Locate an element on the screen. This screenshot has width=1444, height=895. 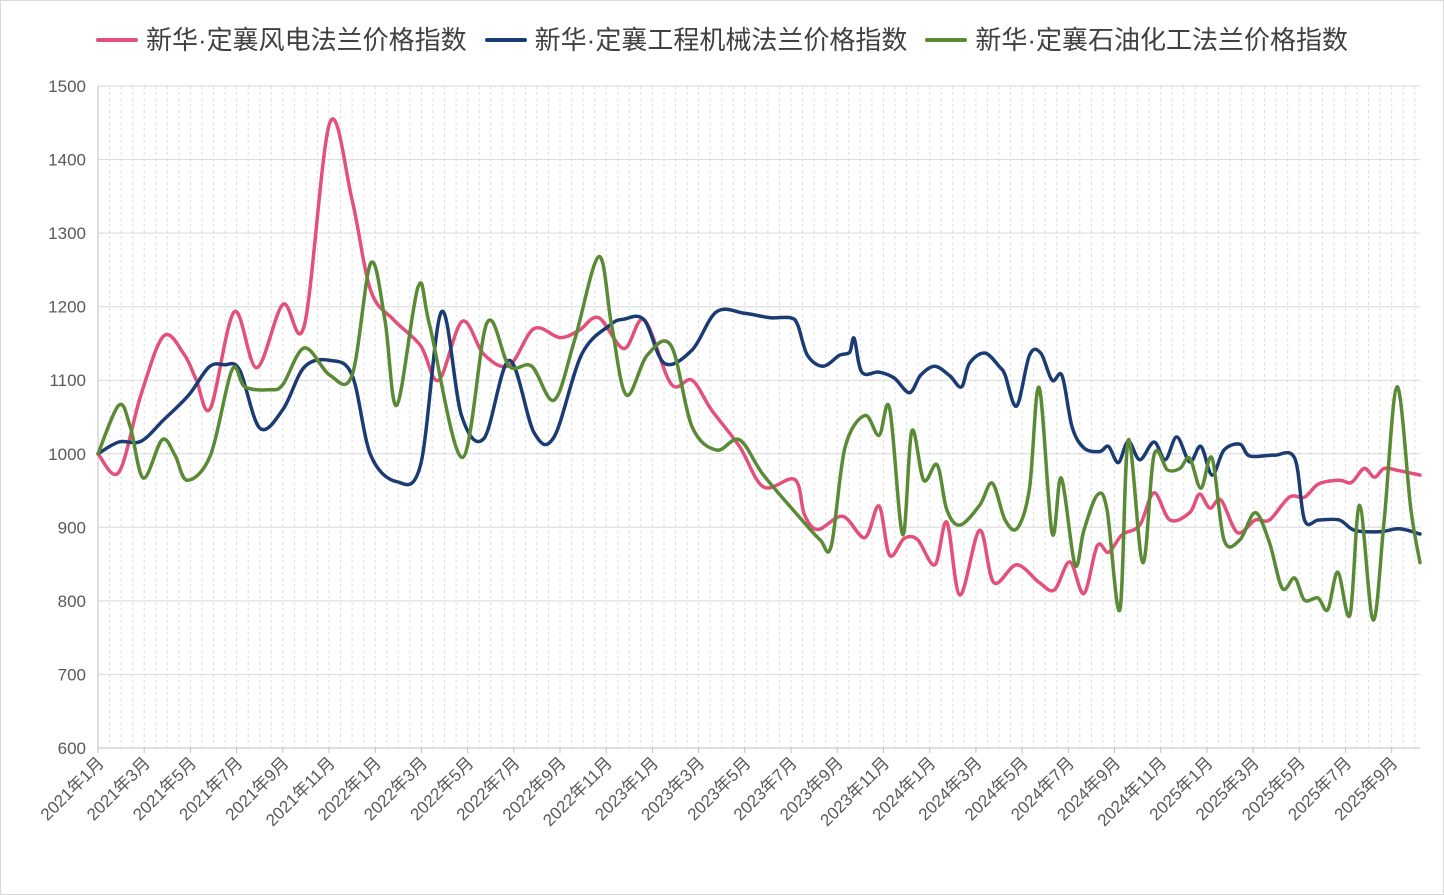
legend-item-construction-machinery: 新华·定襄工程机械法兰价格指数 is located at coordinates (696, 40).